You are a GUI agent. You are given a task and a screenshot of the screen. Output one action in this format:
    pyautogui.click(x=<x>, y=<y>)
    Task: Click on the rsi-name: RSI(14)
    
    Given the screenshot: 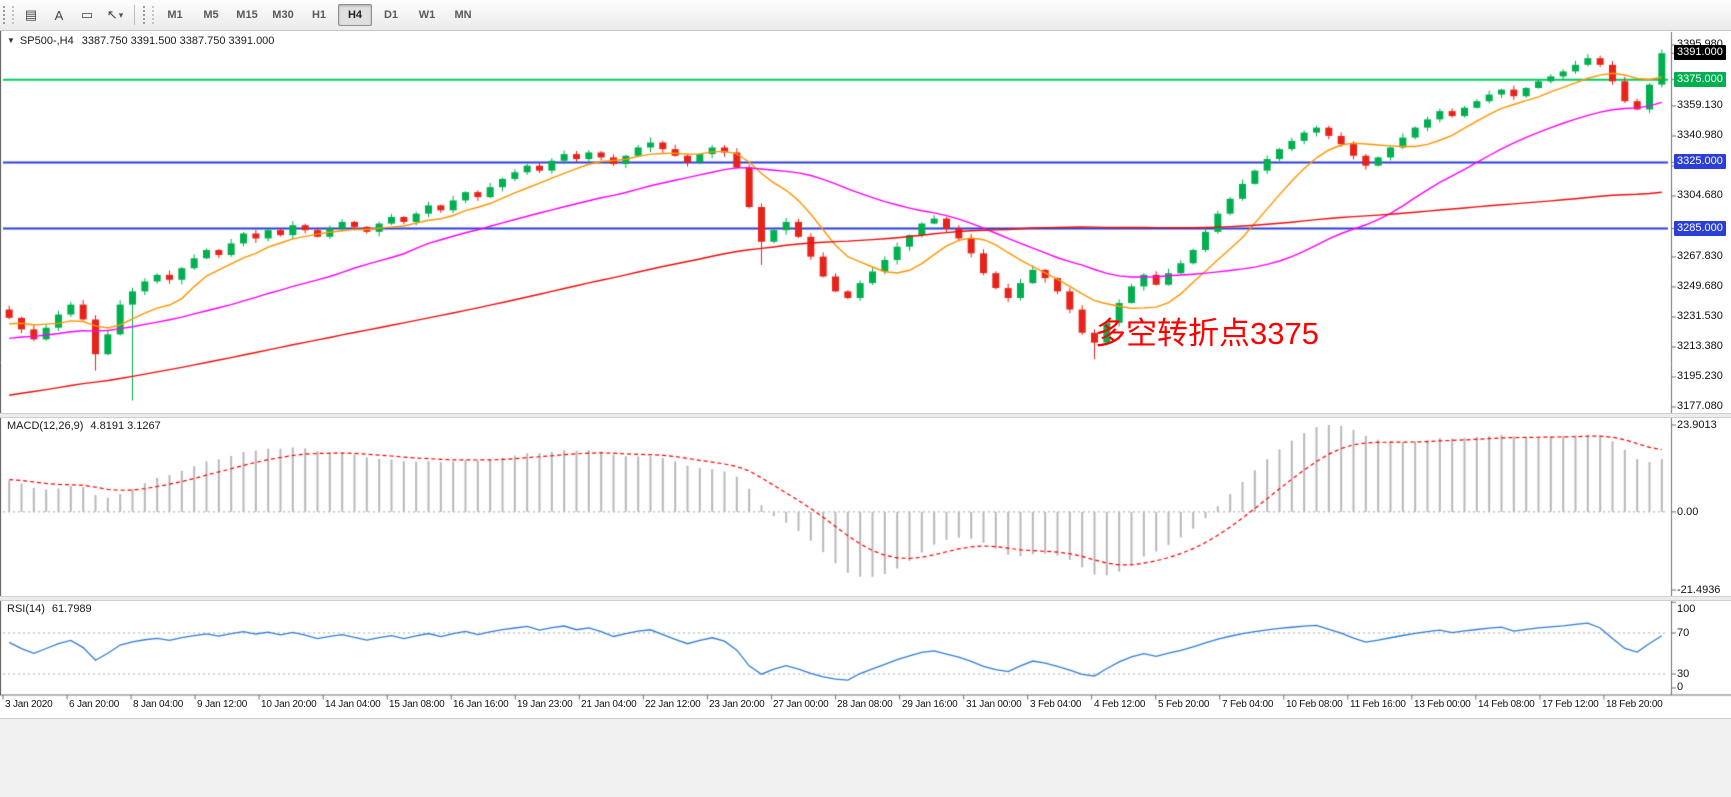 What is the action you would take?
    pyautogui.click(x=26, y=609)
    